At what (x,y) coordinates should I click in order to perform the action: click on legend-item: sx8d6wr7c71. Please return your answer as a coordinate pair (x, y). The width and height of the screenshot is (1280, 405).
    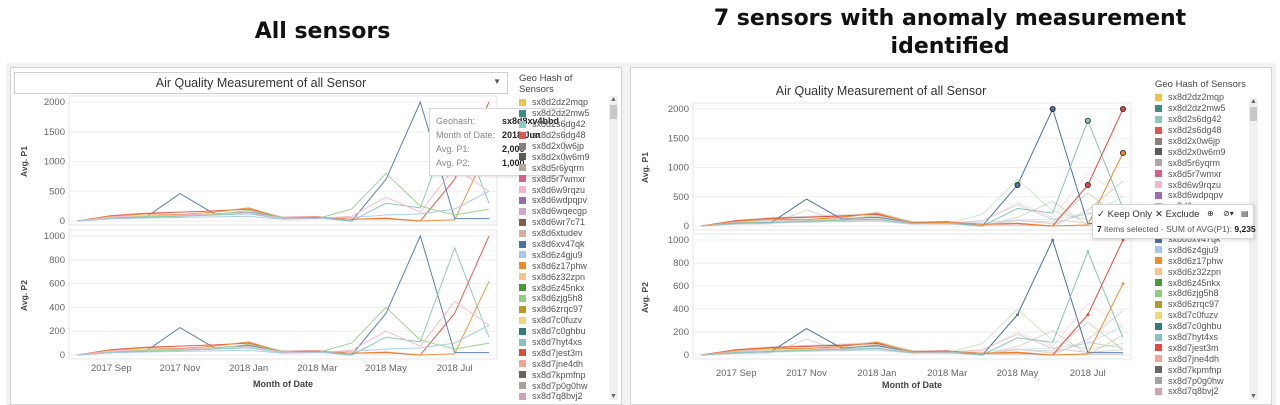
    Looking at the image, I should click on (563, 222).